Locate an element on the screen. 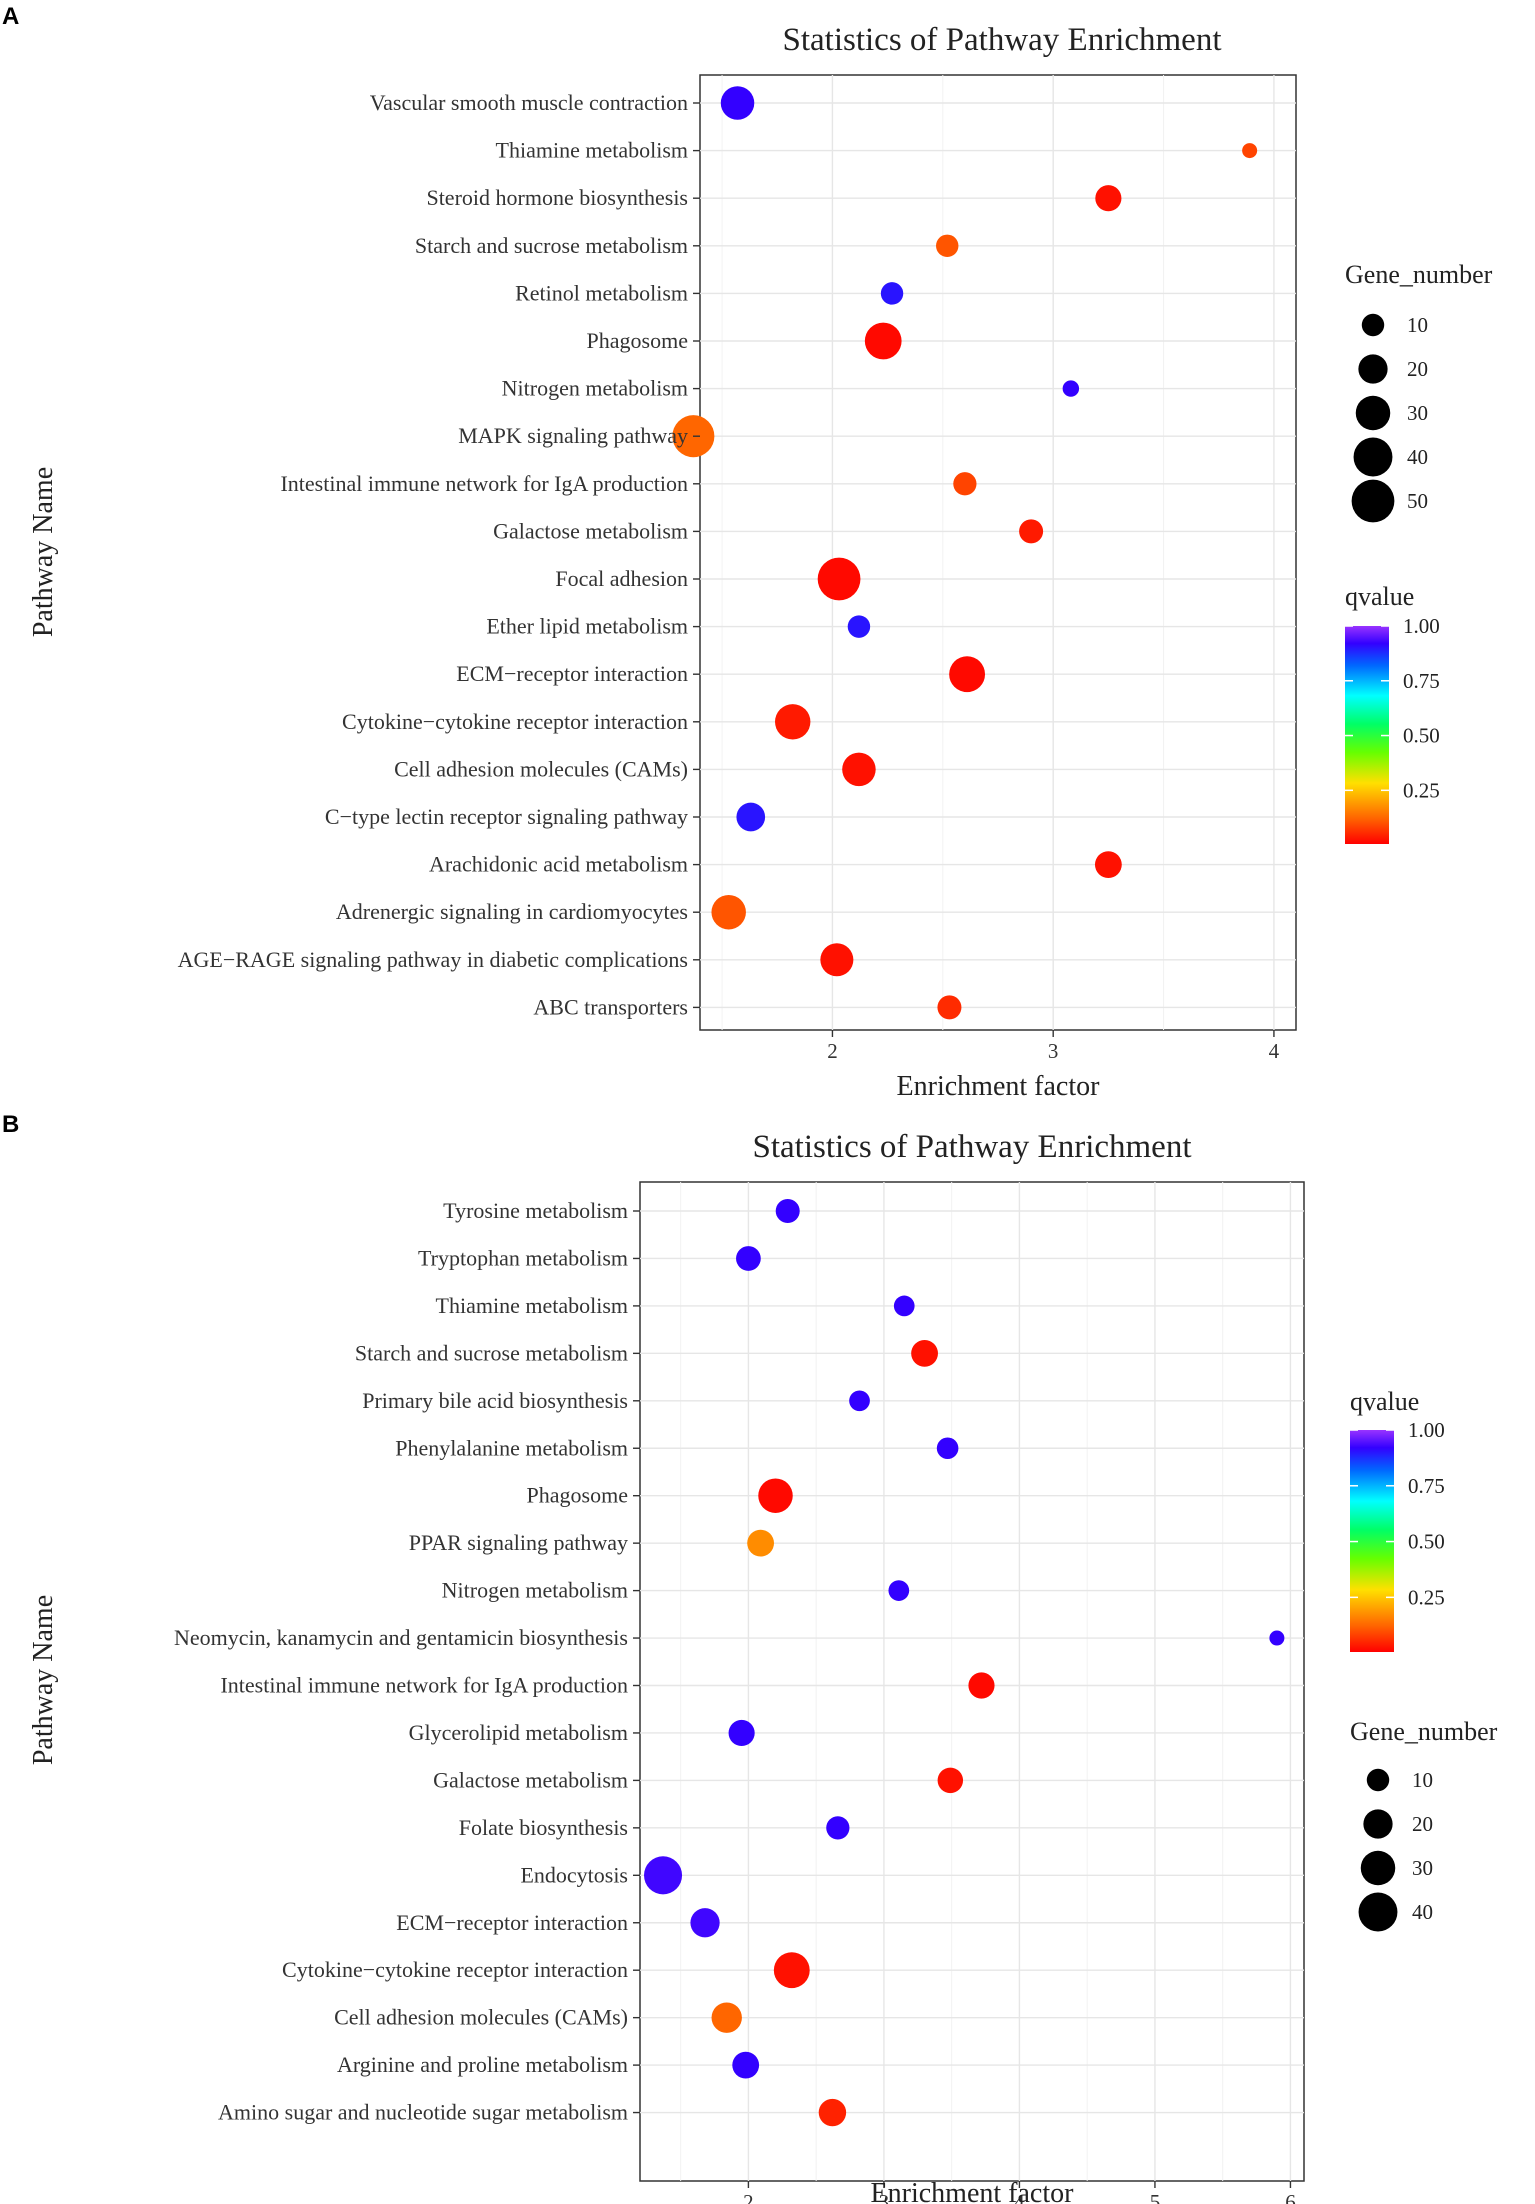  x-tick-label: 2 is located at coordinates (832, 1051).